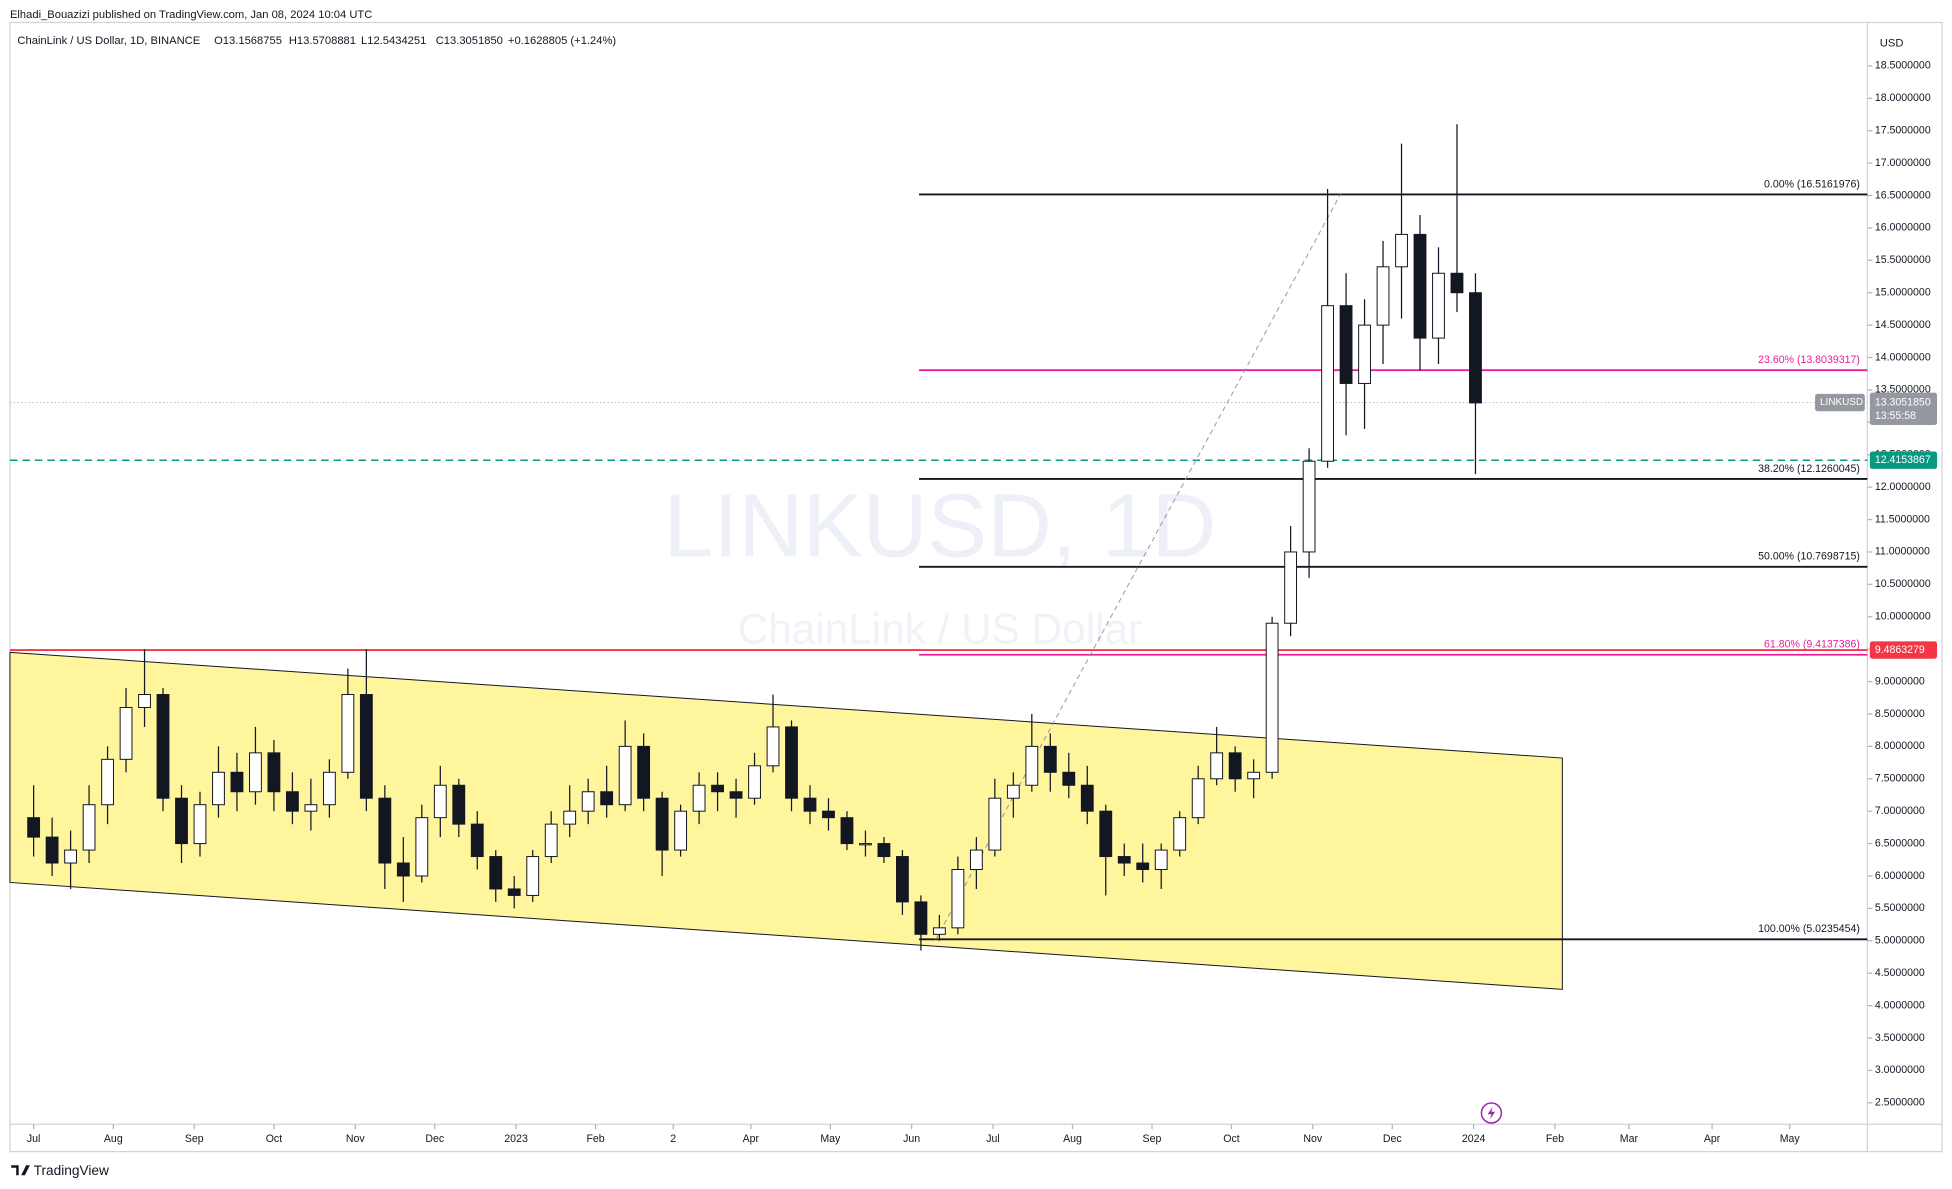  I want to click on x-tick-label: 2024, so click(1474, 1139).